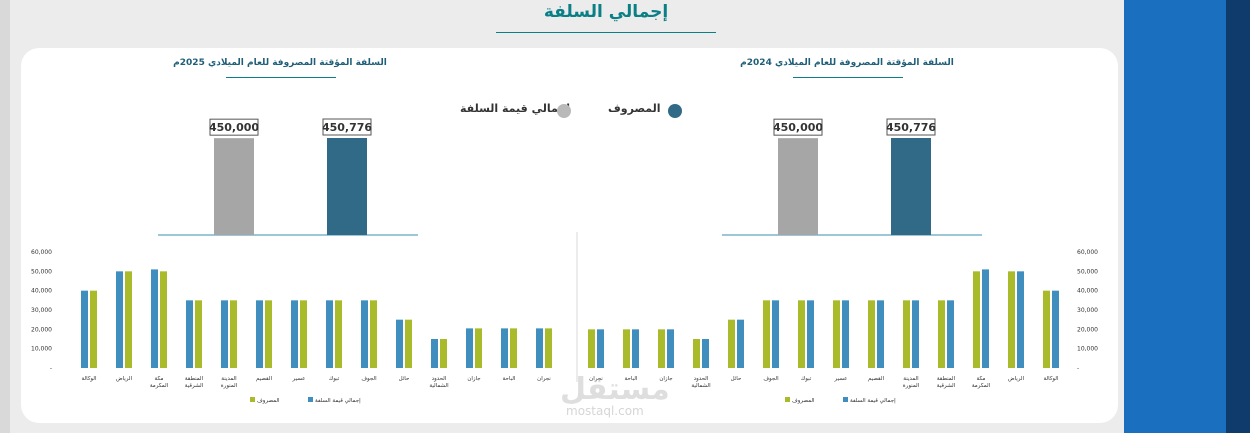 The height and width of the screenshot is (433, 1250). I want to click on right-sidebar-dark, so click(1238, 216).